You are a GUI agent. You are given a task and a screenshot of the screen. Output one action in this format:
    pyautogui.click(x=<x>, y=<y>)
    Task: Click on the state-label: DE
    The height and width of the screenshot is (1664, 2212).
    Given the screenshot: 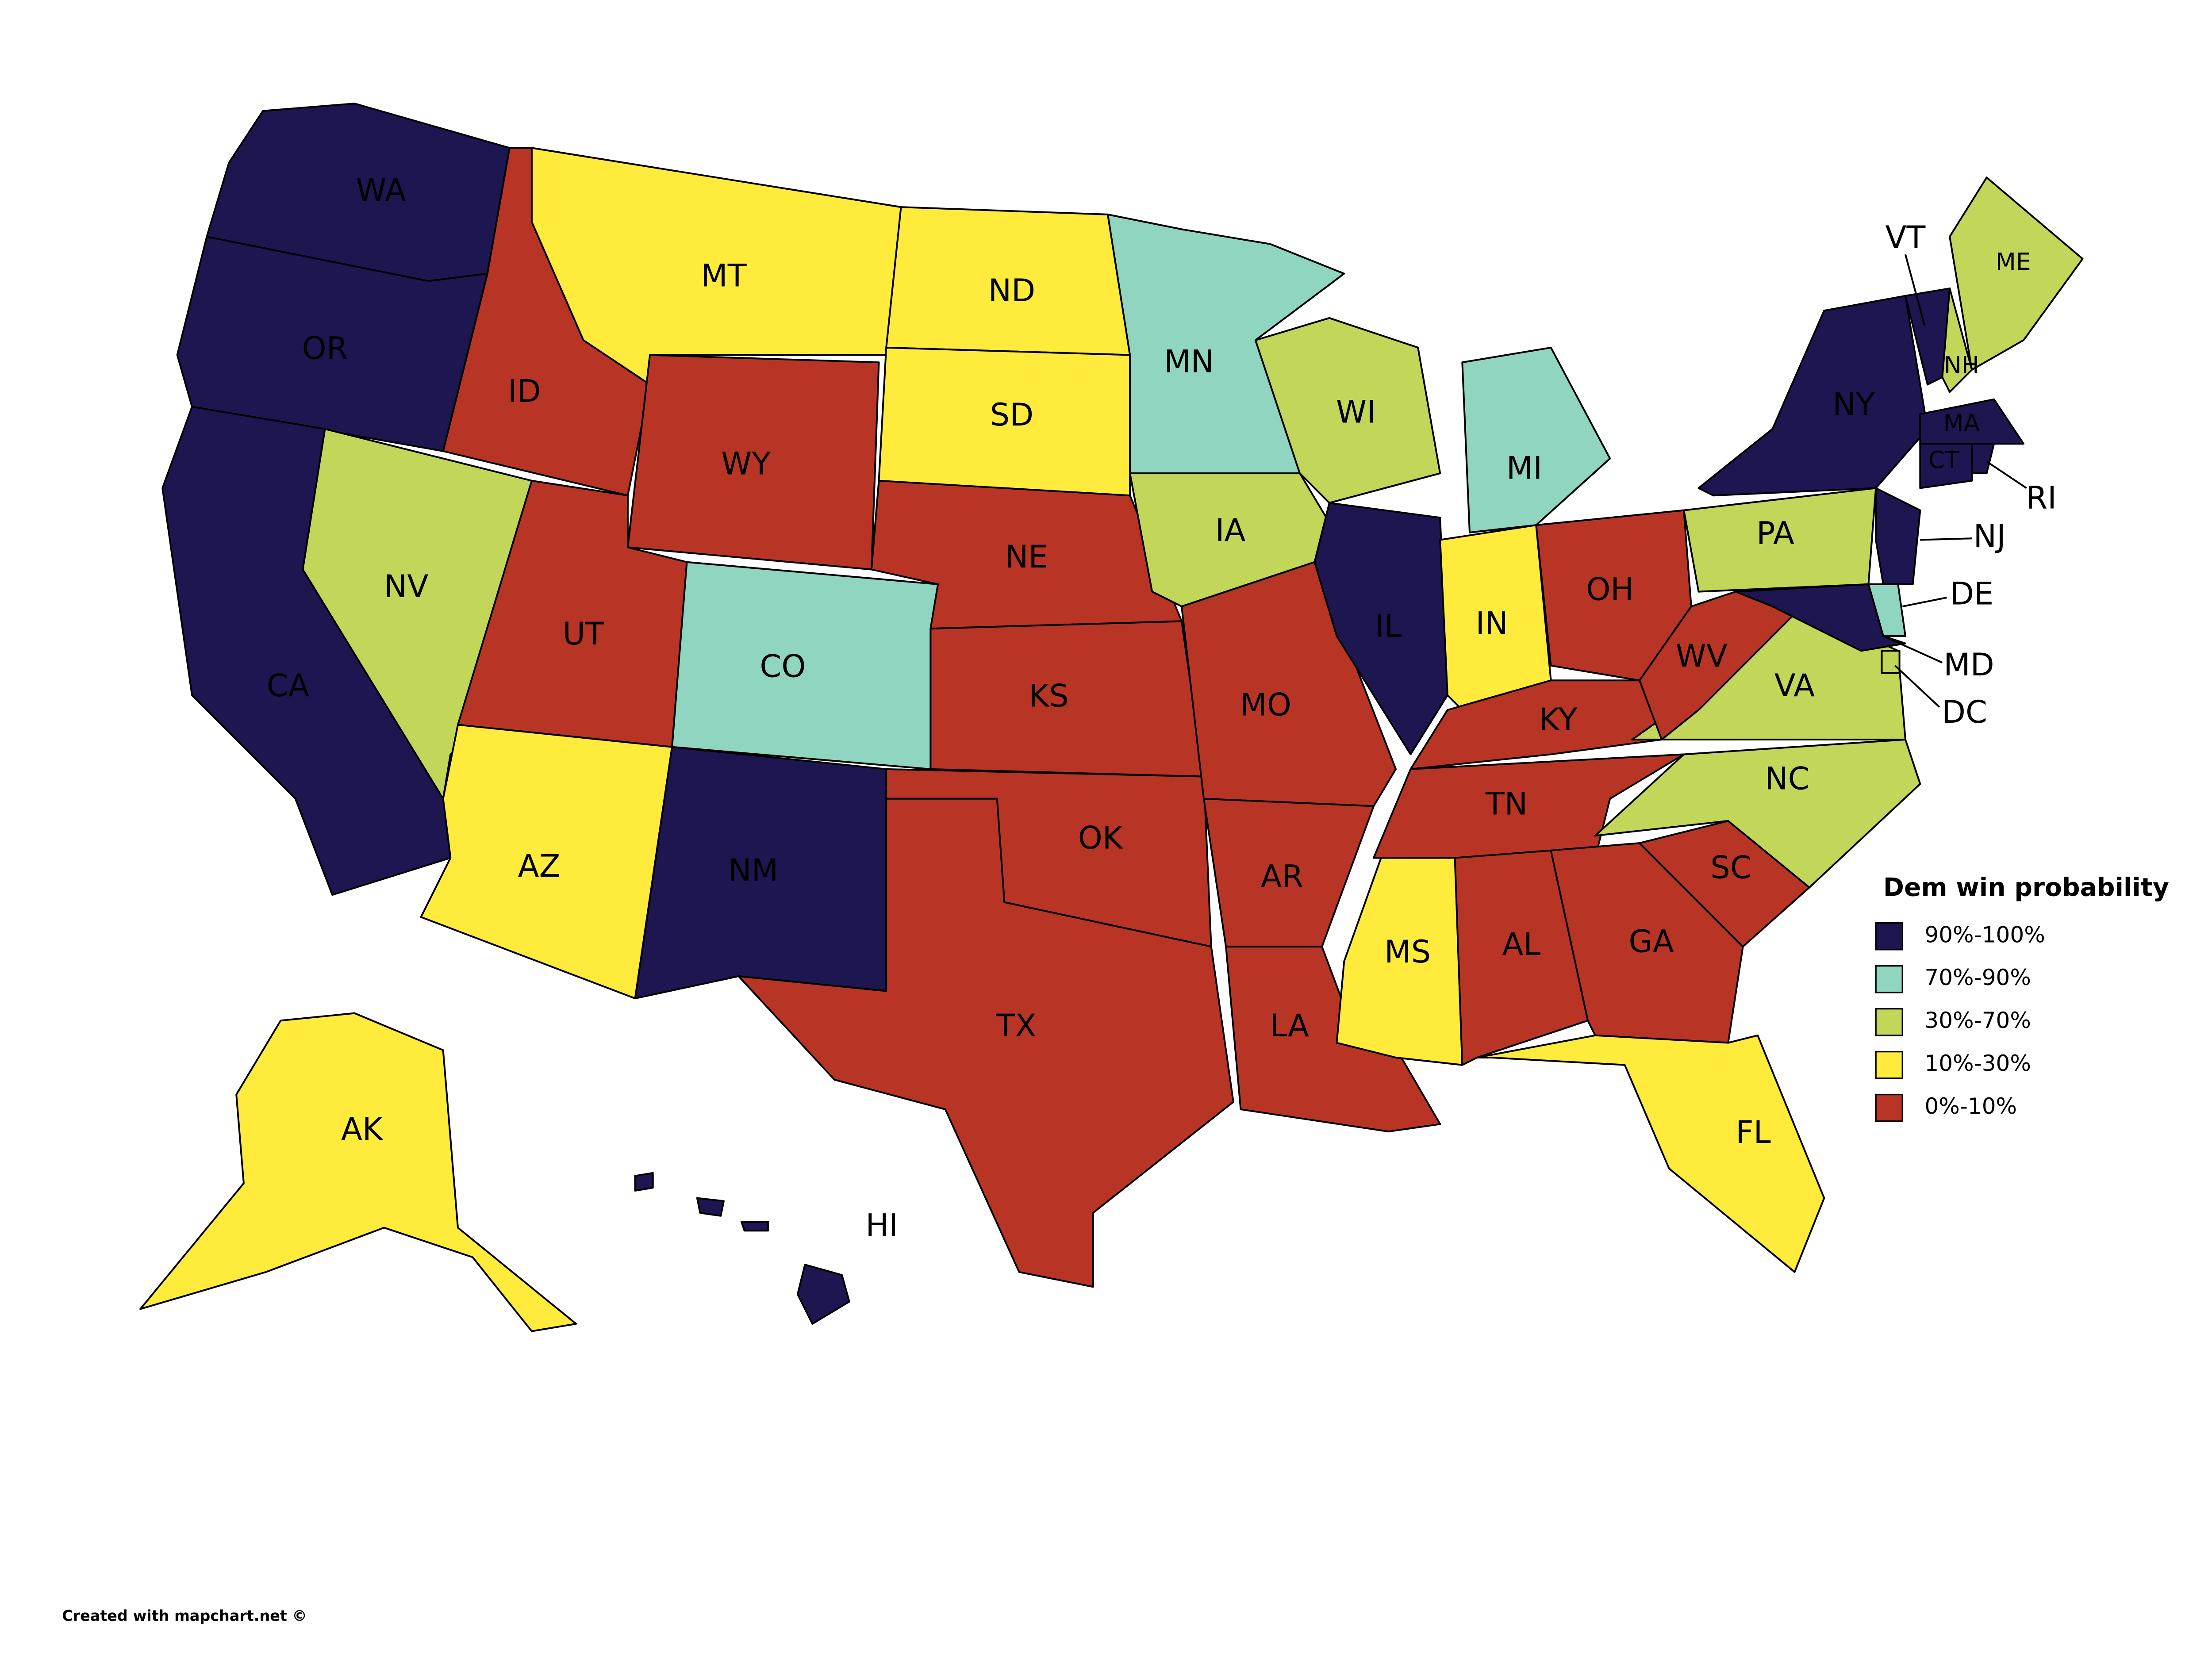 What is the action you would take?
    pyautogui.click(x=1972, y=594)
    